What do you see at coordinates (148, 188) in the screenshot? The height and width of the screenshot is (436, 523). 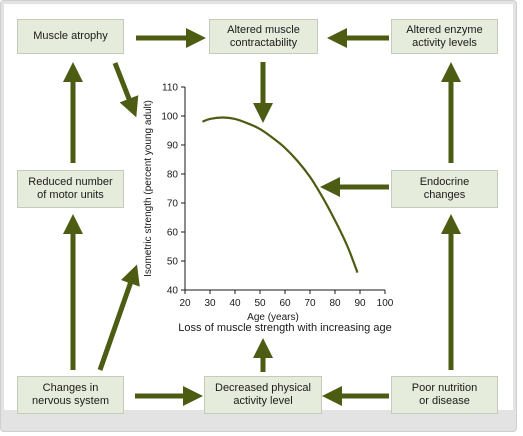 I see `y-axis-title: Isometric strength (percent young adult)` at bounding box center [148, 188].